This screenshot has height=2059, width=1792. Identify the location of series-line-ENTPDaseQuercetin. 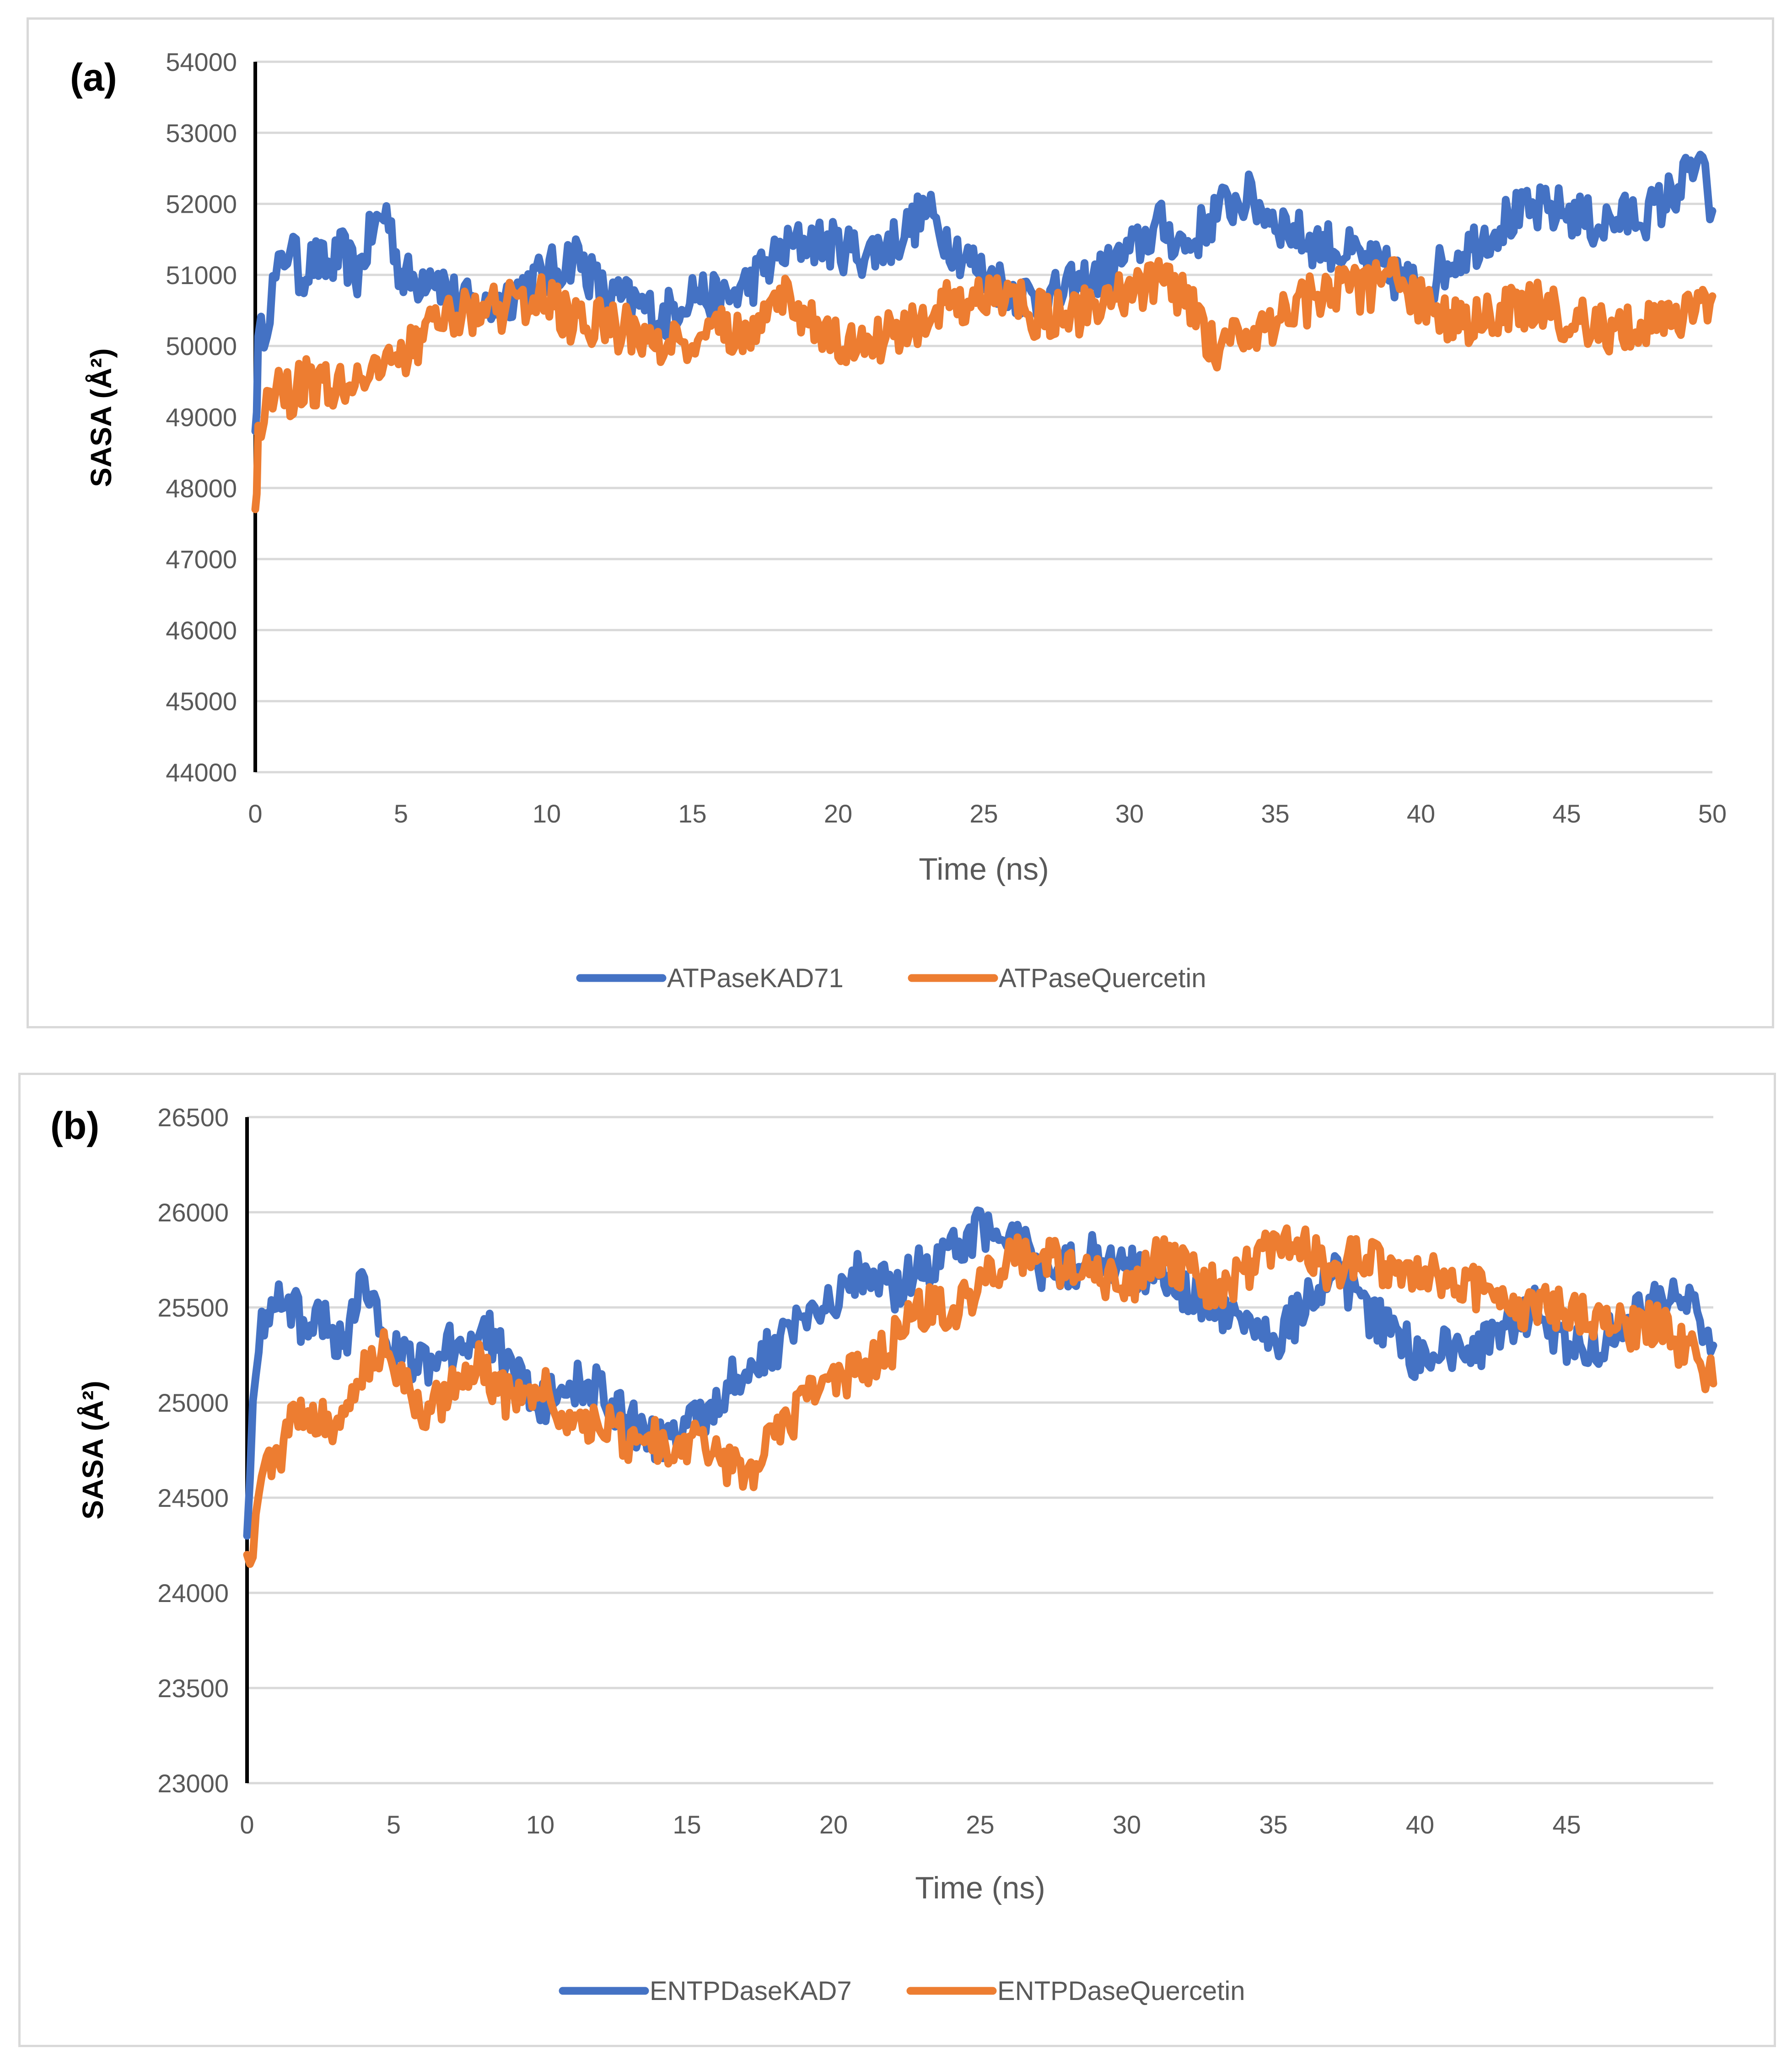
(980, 1396).